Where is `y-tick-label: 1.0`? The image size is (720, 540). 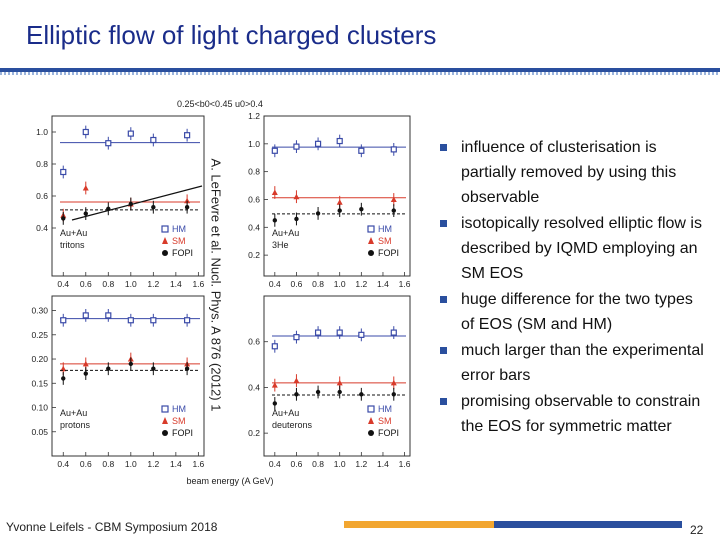 y-tick-label: 1.0 is located at coordinates (254, 144).